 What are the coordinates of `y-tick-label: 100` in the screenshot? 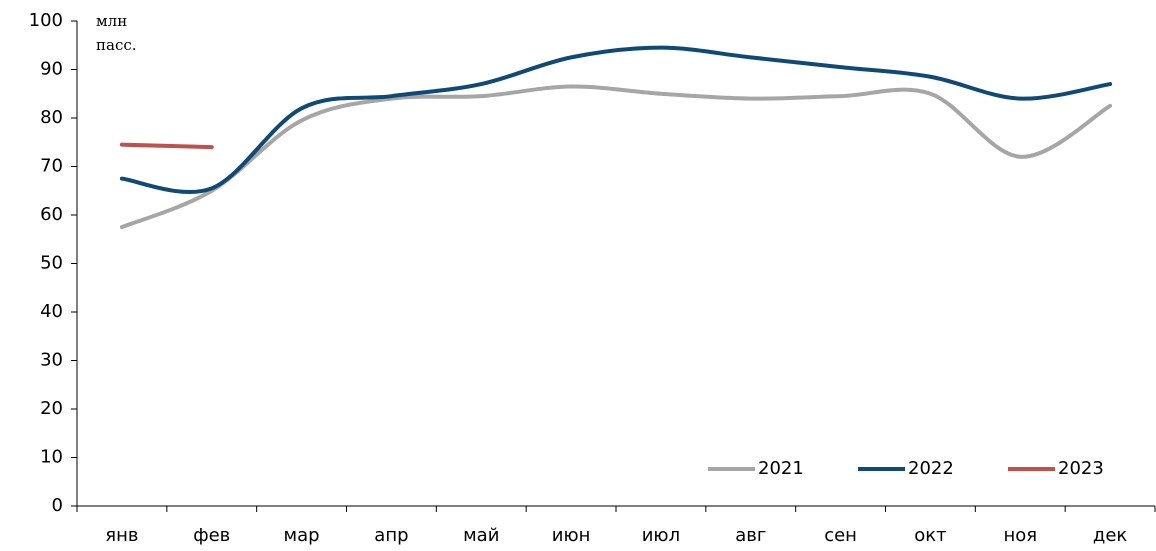 It's located at (46, 20).